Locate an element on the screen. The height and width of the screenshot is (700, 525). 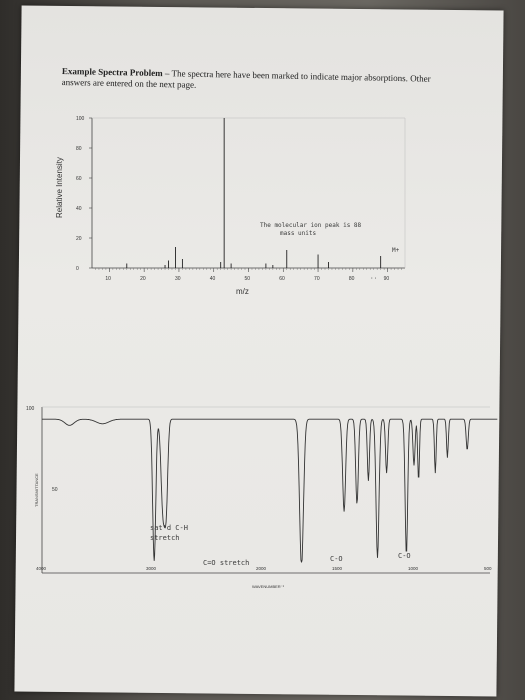
ir-xtick-label: 1500 is located at coordinates (337, 568).